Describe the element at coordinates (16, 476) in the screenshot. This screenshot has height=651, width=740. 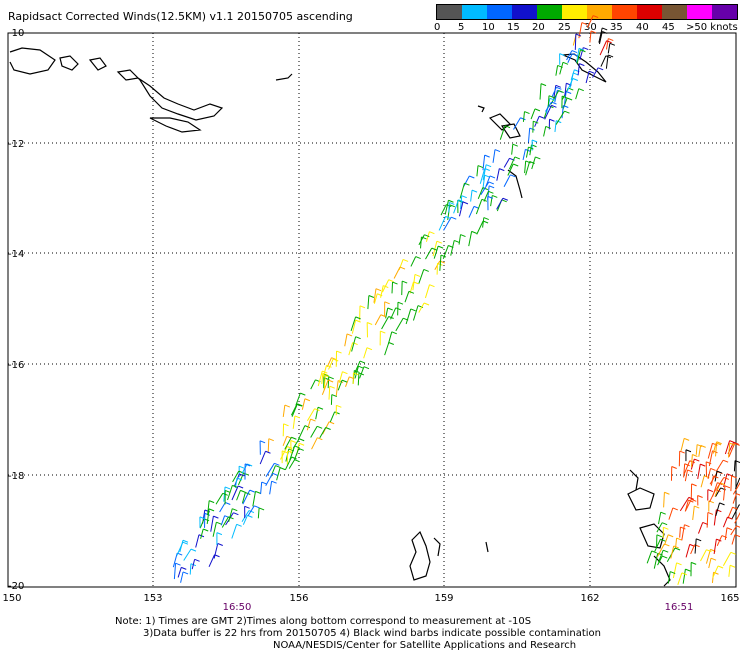
I see `lat-label-18: -18` at that location.